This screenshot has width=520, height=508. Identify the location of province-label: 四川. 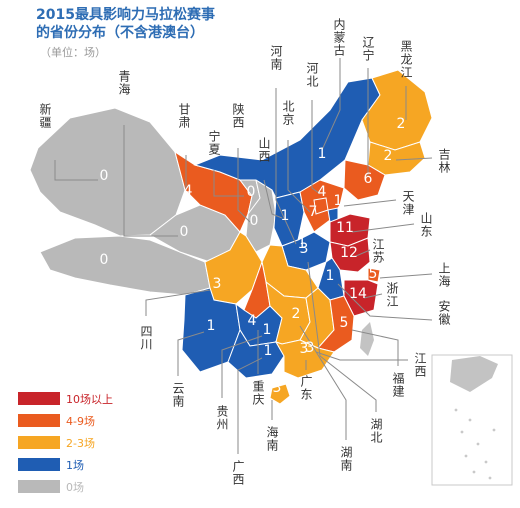
(146, 338).